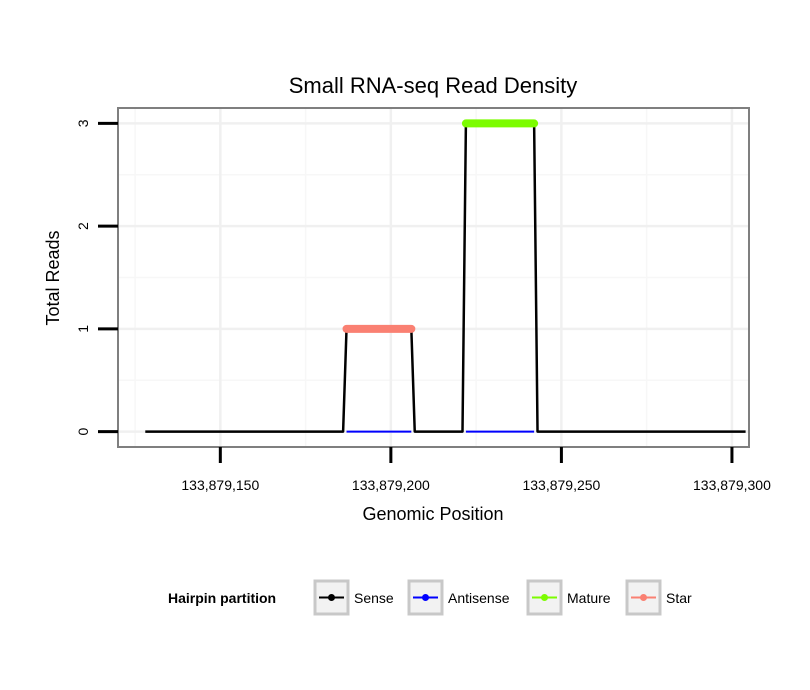  I want to click on x-tick-label: 133,879,150, so click(220, 485).